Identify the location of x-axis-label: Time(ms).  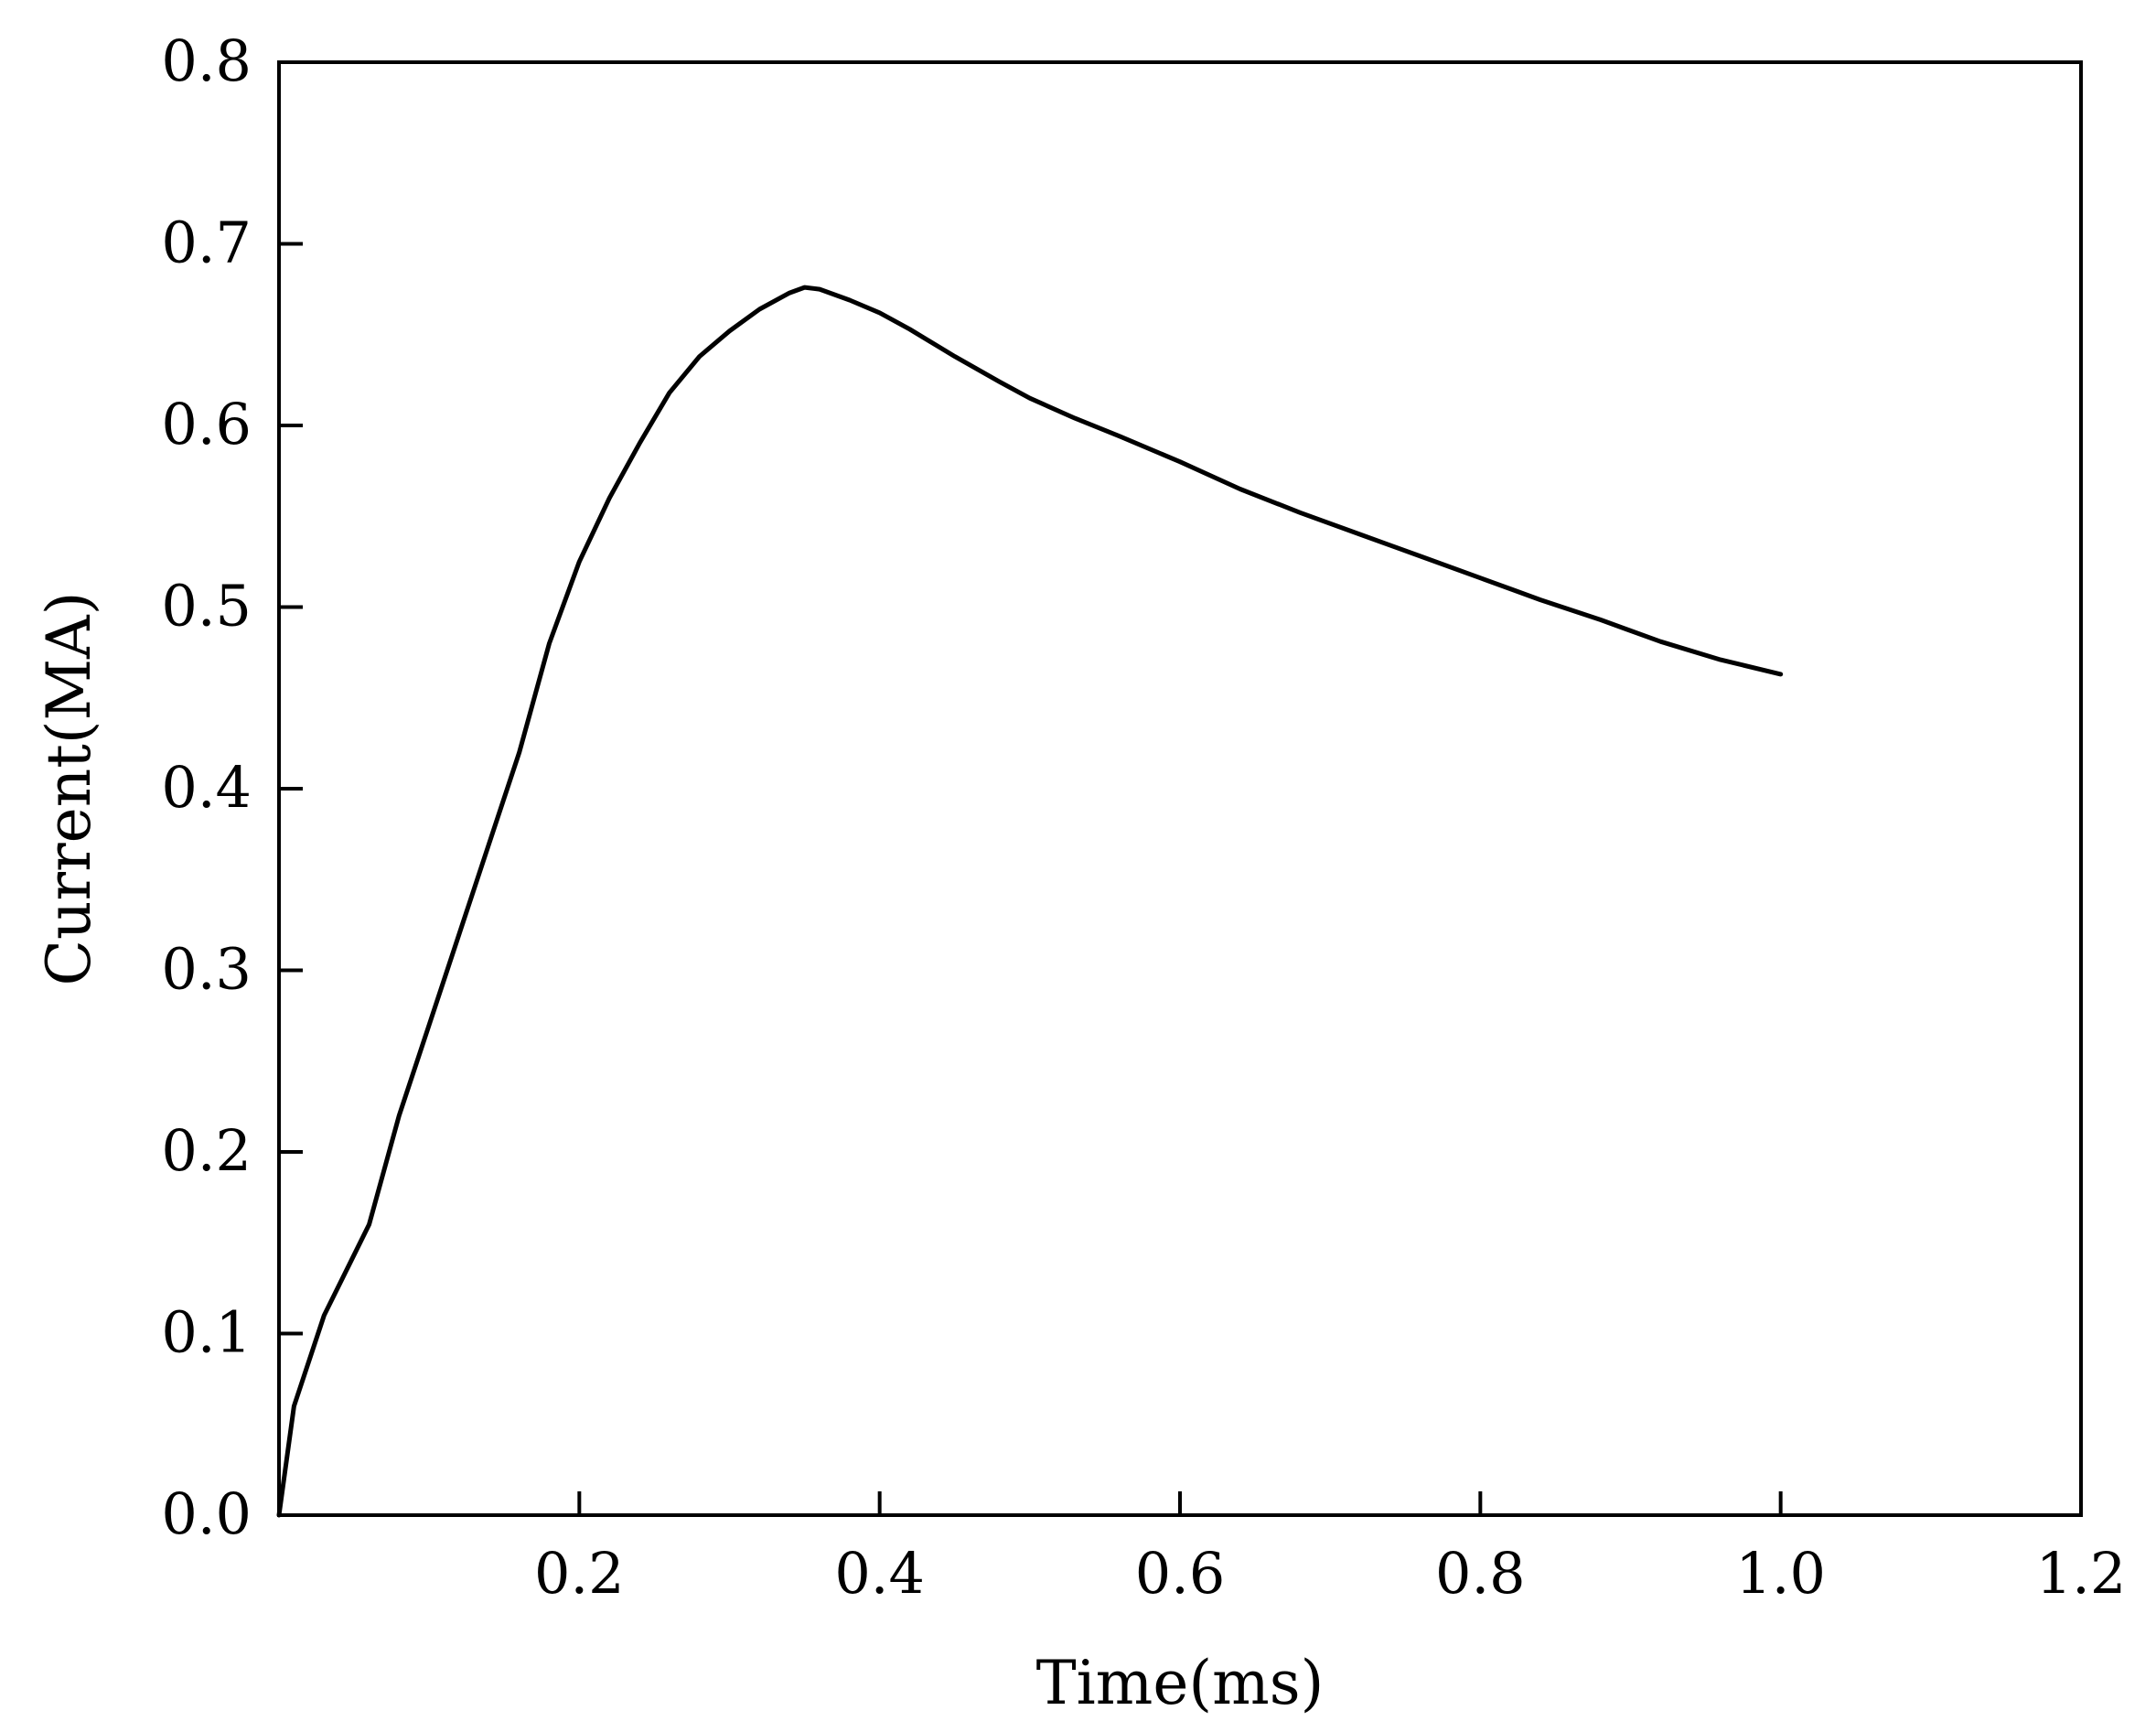
(1180, 1683).